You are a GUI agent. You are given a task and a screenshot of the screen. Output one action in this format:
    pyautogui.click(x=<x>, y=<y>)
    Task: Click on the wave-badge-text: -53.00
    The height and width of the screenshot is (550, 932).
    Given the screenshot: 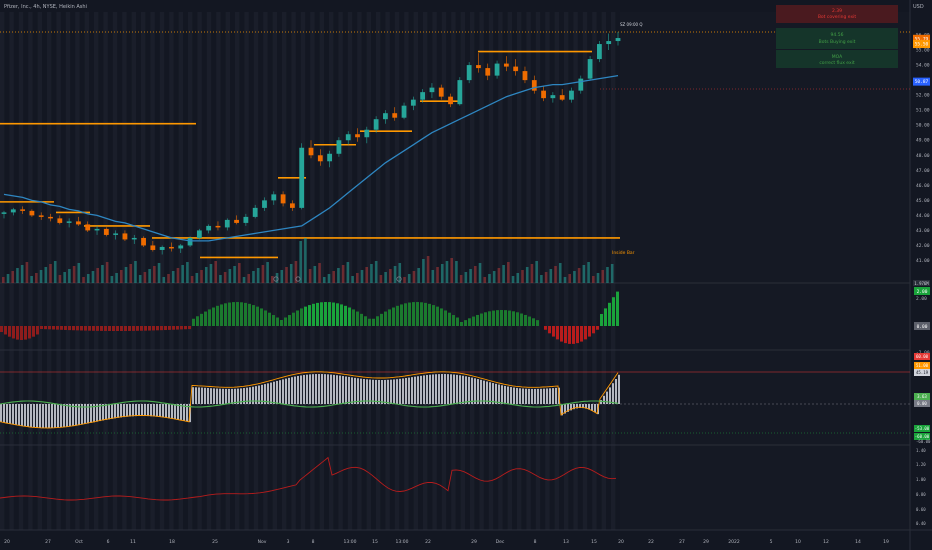 What is the action you would take?
    pyautogui.click(x=922, y=428)
    